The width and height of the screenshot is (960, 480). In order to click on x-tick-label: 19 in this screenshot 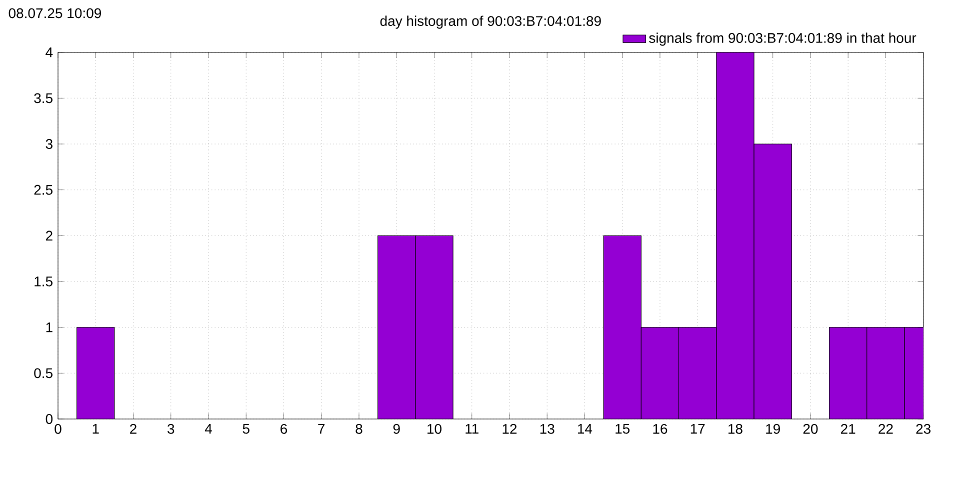, I will do `click(773, 429)`.